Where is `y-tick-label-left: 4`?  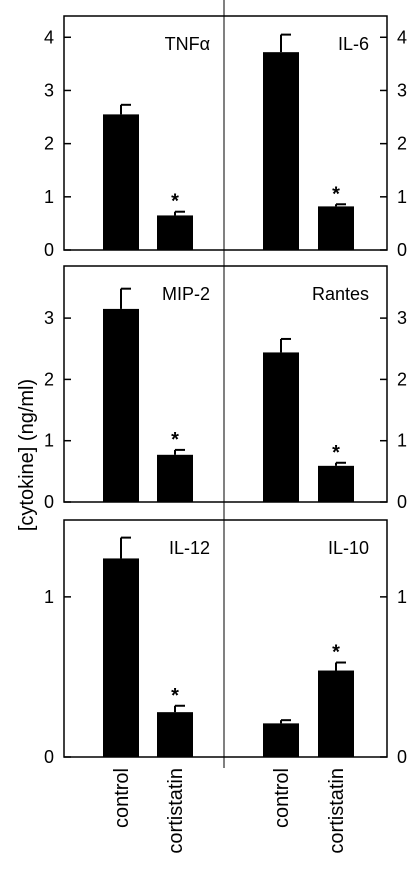 y-tick-label-left: 4 is located at coordinates (49, 37).